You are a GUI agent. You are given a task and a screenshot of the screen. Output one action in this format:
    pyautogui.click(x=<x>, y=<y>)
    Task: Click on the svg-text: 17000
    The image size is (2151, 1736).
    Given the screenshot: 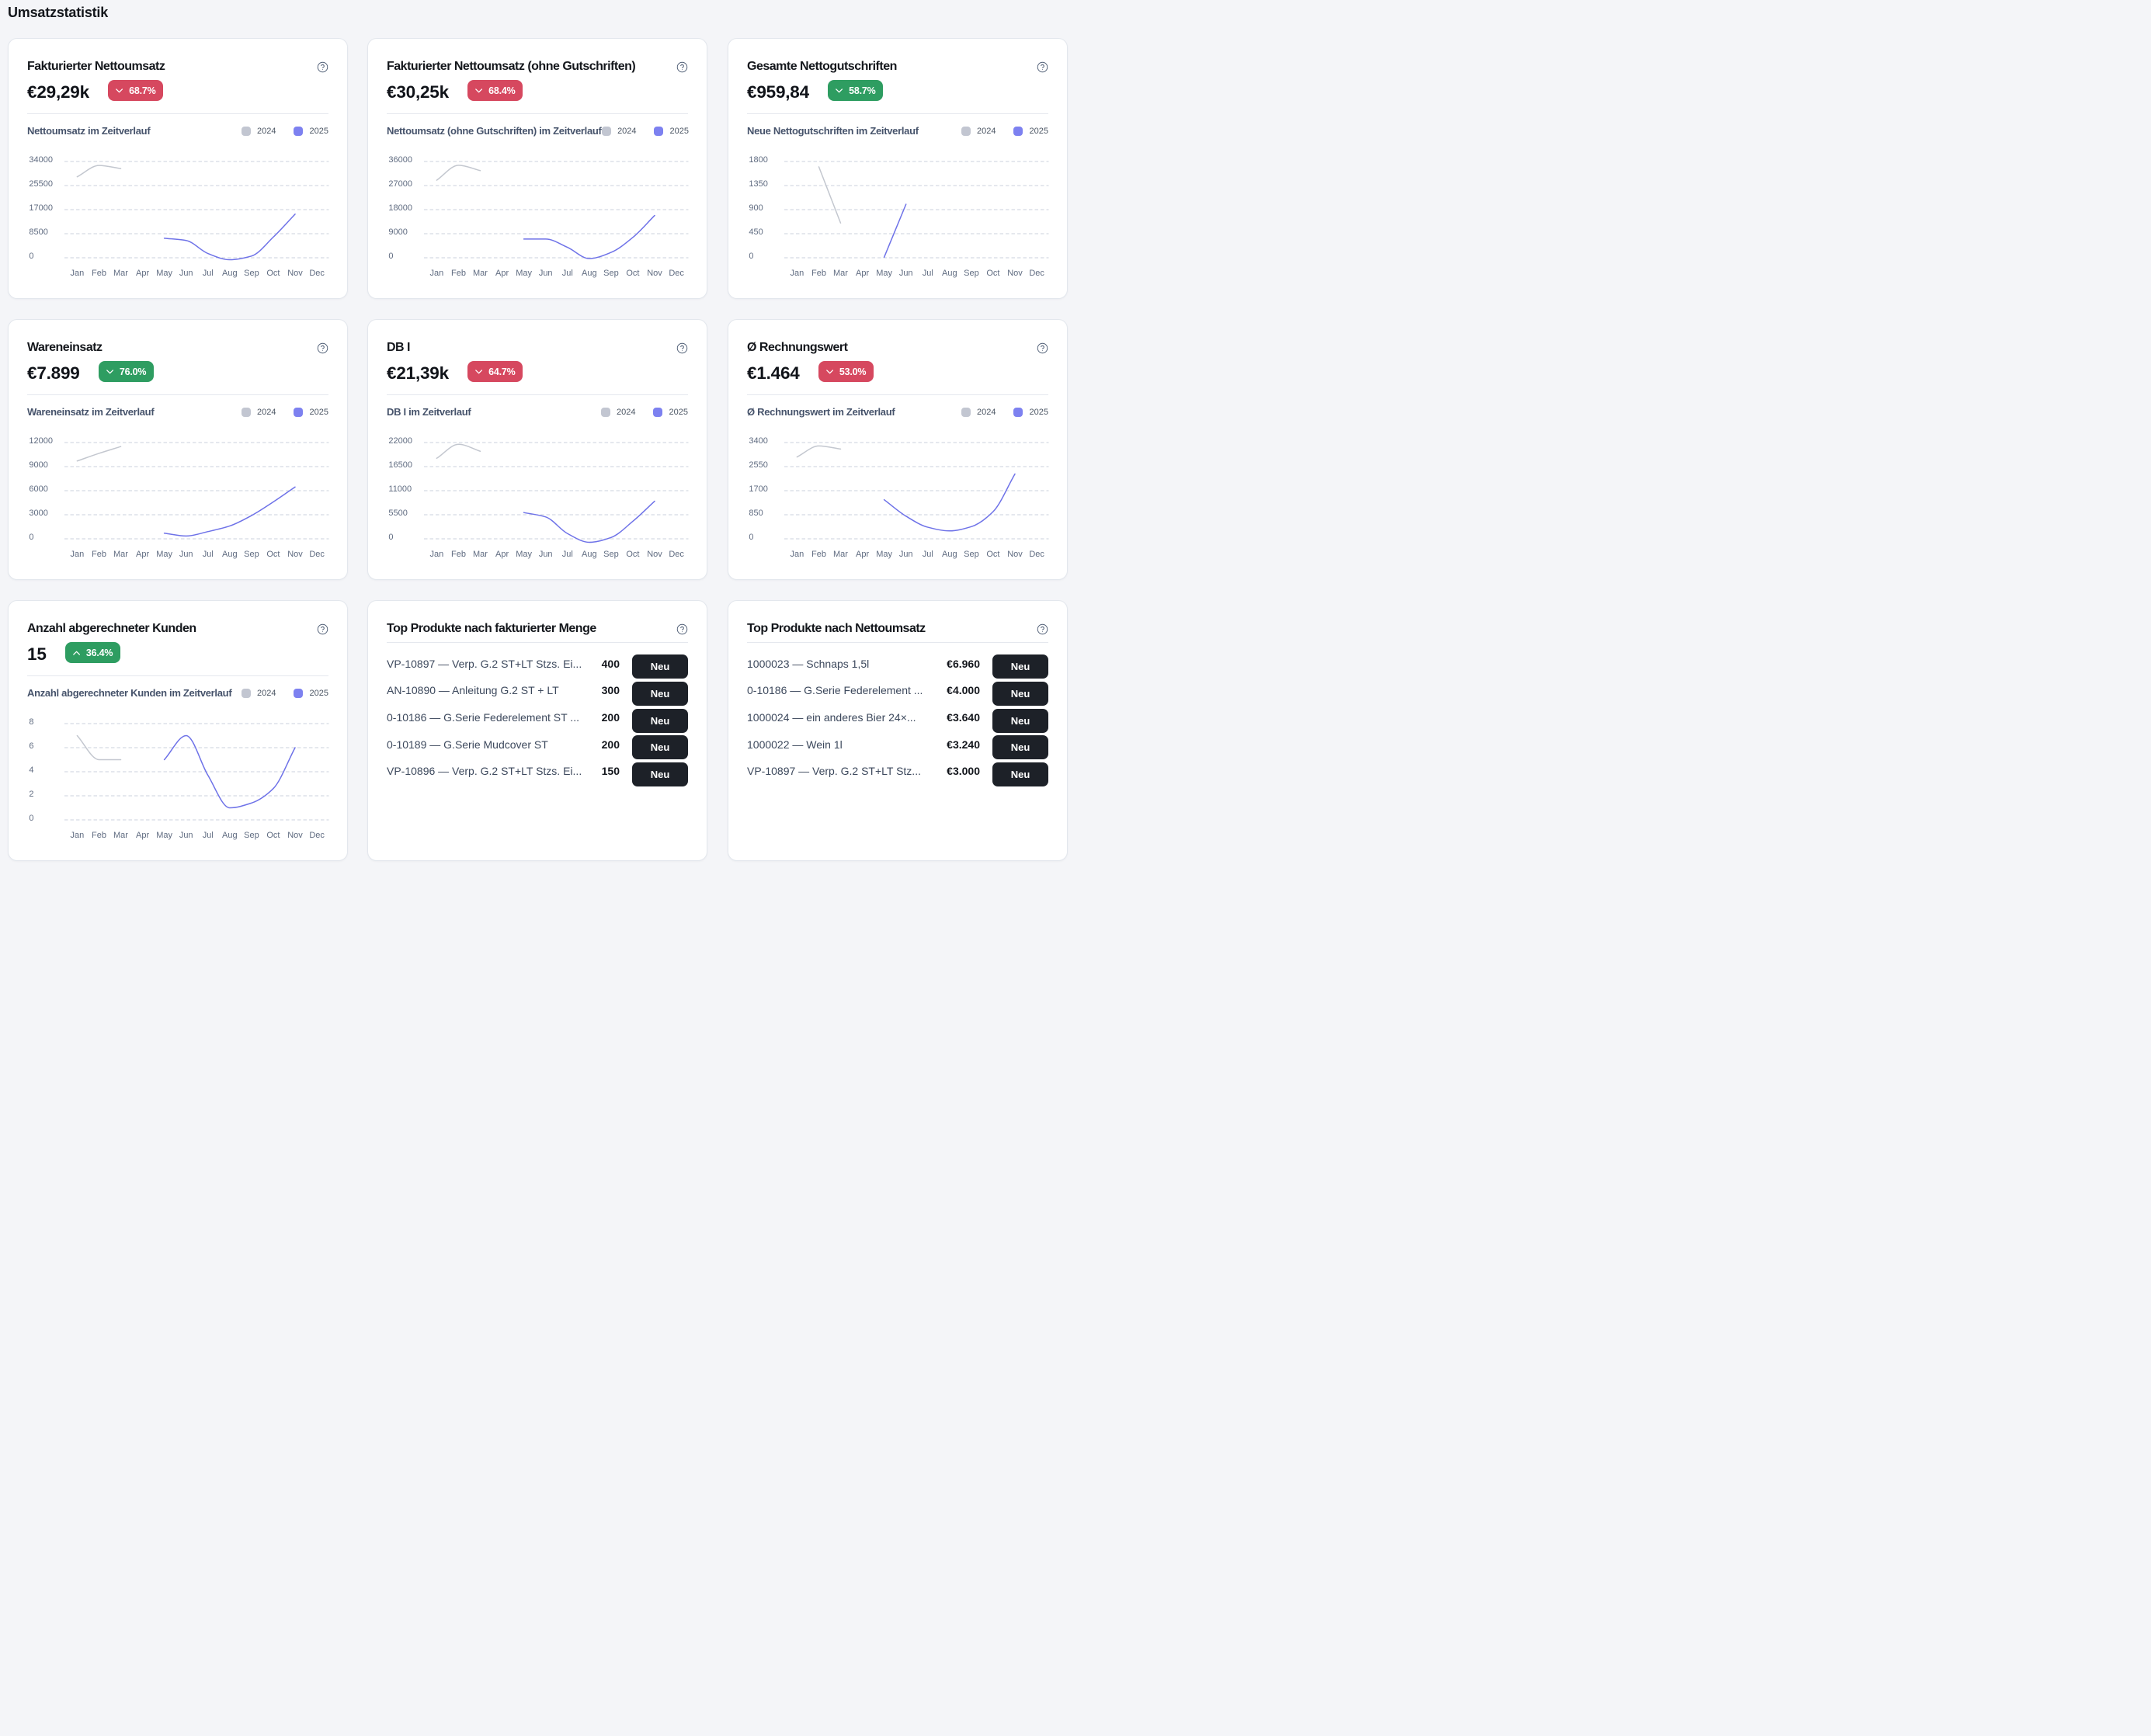 What is the action you would take?
    pyautogui.click(x=41, y=208)
    